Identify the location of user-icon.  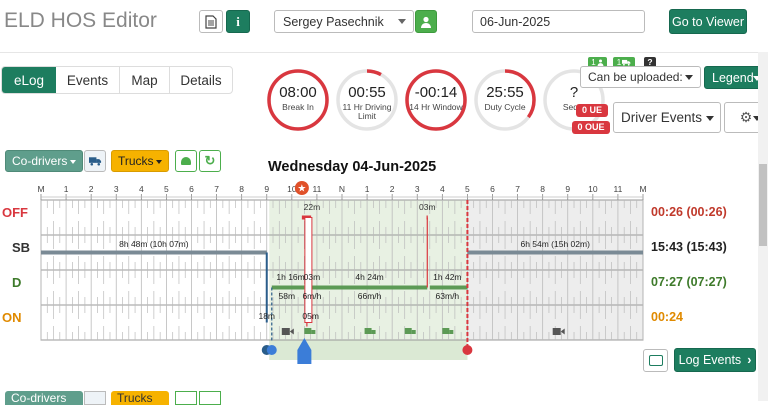
(600, 62).